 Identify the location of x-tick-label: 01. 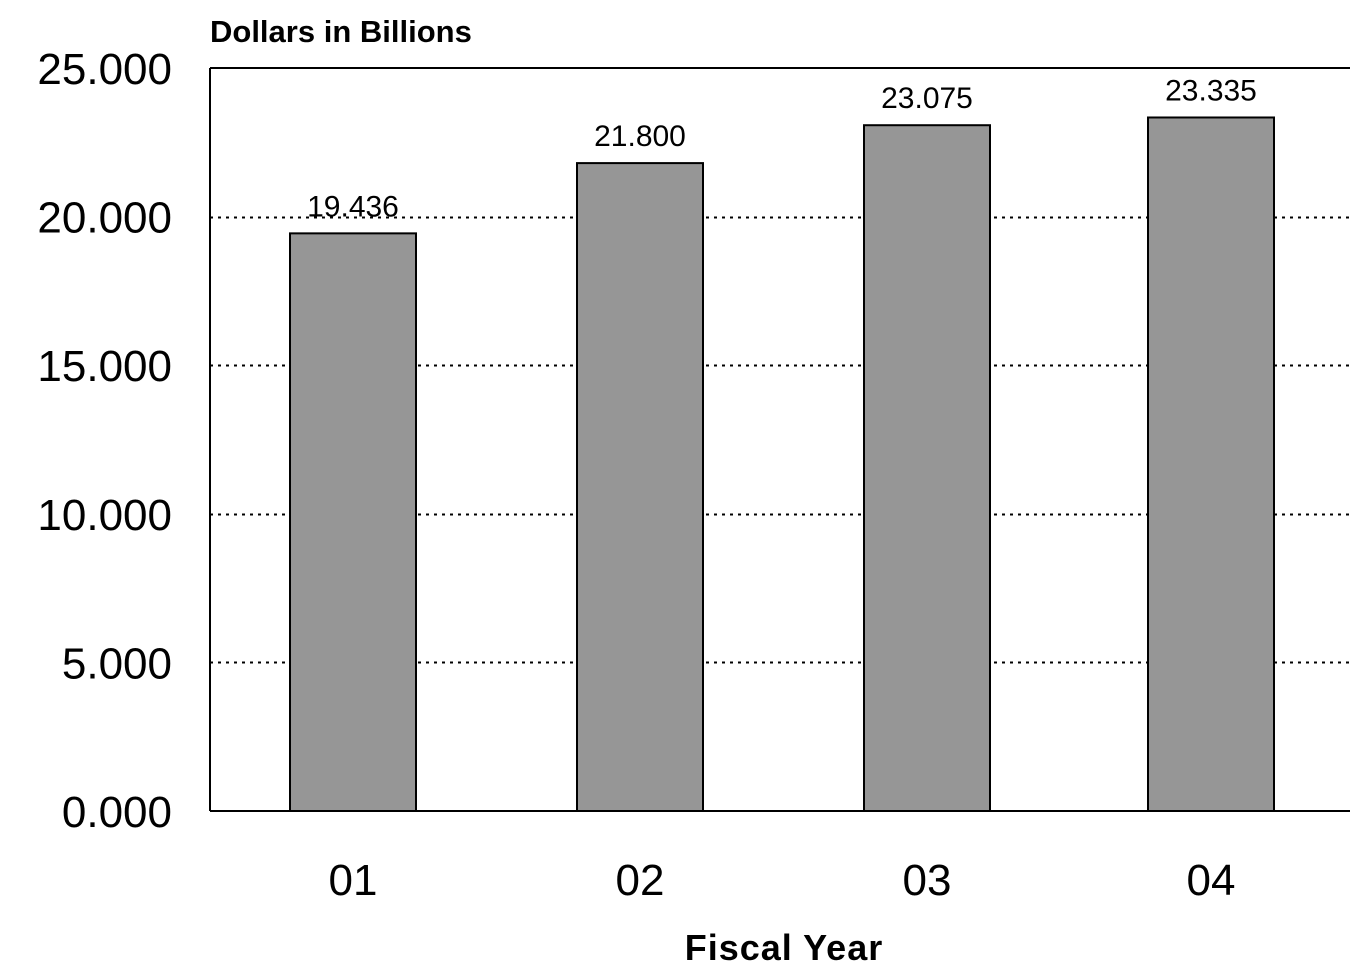
(353, 880).